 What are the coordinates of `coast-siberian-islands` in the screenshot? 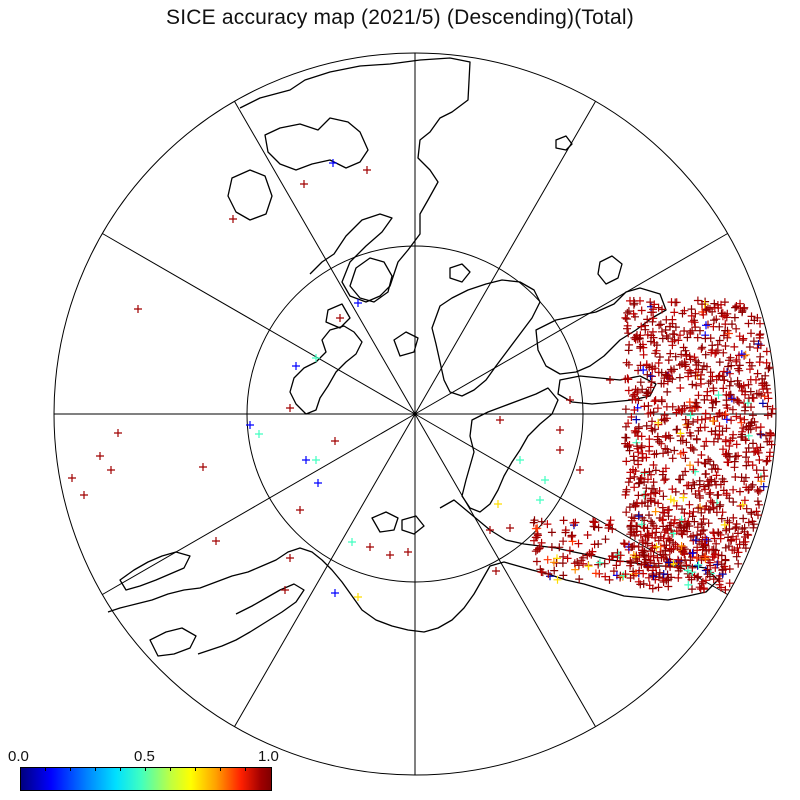 It's located at (398, 523).